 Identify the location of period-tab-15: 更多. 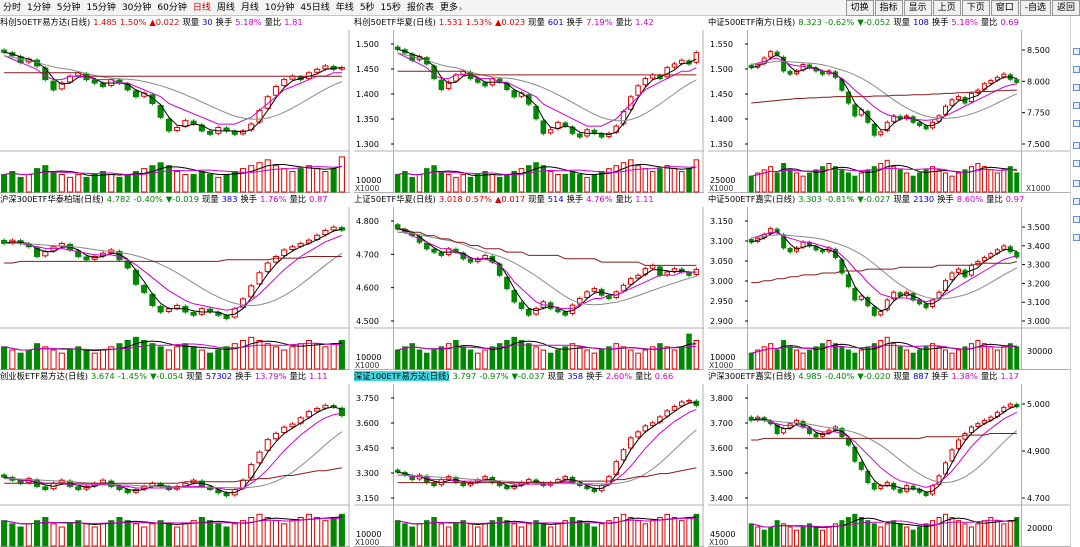
(449, 8).